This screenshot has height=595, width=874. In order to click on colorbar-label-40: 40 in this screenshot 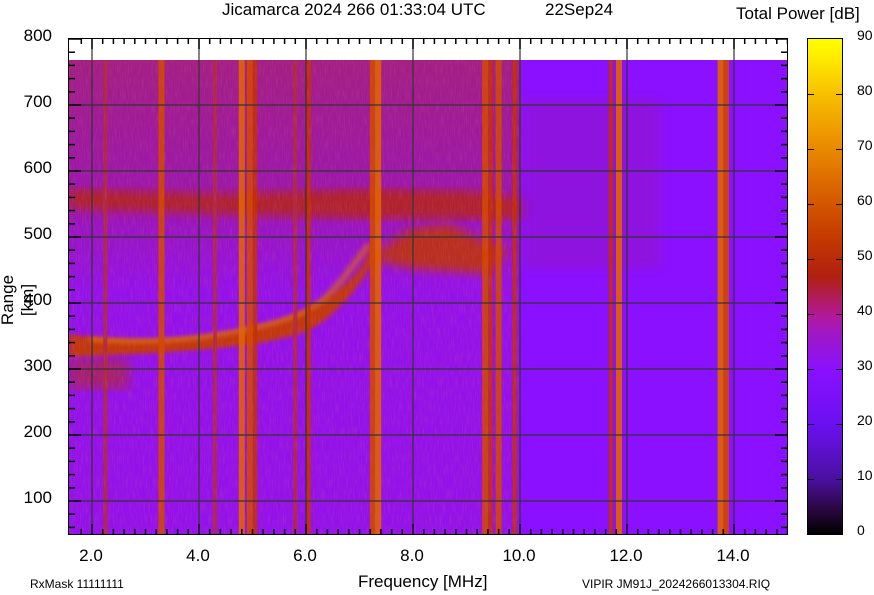, I will do `click(865, 310)`.